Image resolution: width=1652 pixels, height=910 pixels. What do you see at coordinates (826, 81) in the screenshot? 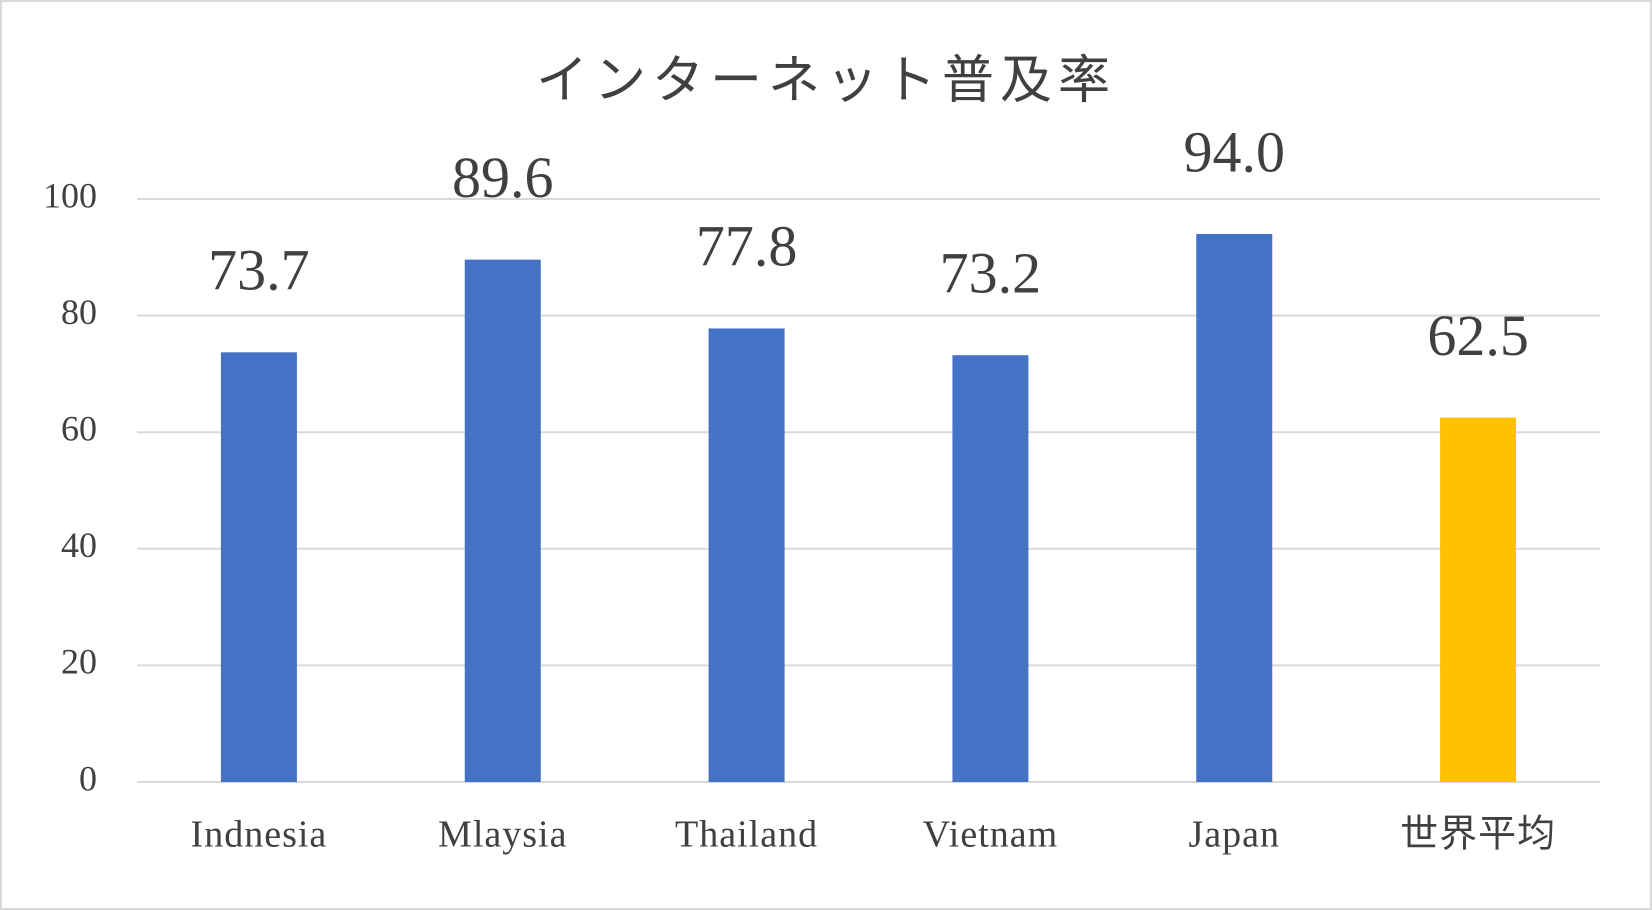
I see `chart-title: インターネット普及率` at bounding box center [826, 81].